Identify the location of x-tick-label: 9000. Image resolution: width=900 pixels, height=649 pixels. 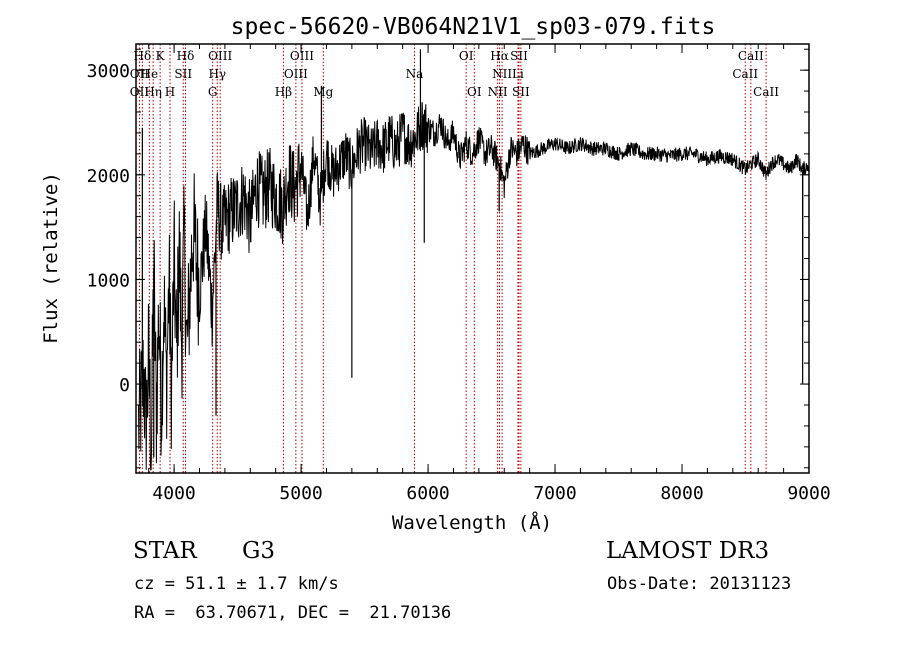
(808, 493).